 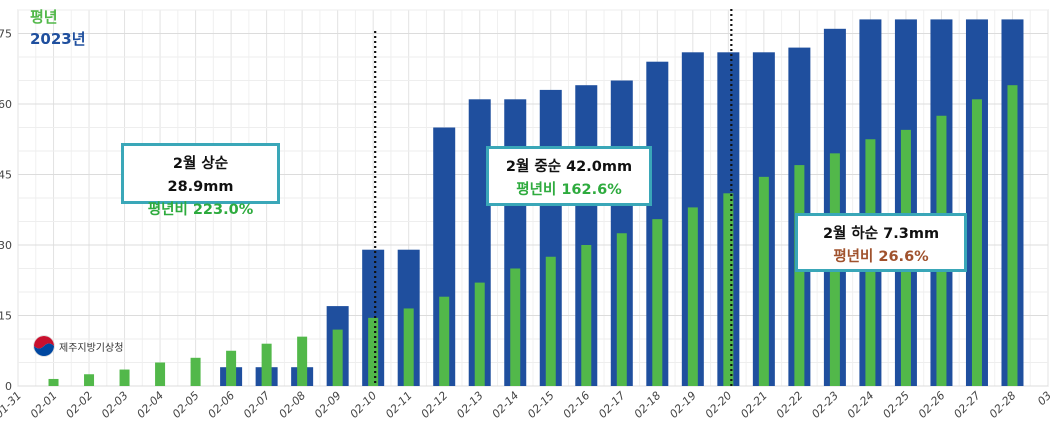 What do you see at coordinates (8, 386) in the screenshot?
I see `y-tick-label: 0` at bounding box center [8, 386].